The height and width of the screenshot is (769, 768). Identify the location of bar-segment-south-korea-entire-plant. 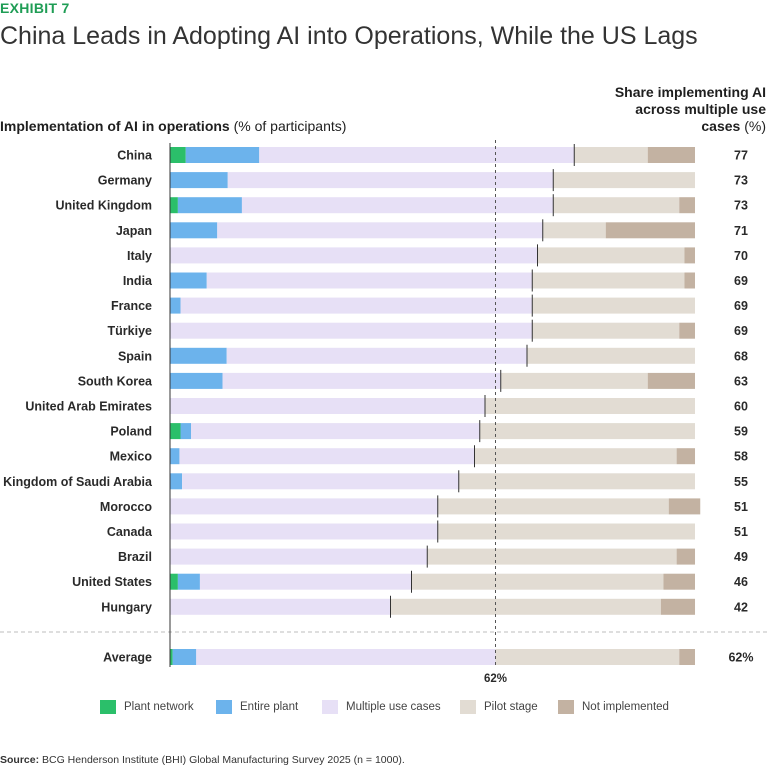
(196, 380).